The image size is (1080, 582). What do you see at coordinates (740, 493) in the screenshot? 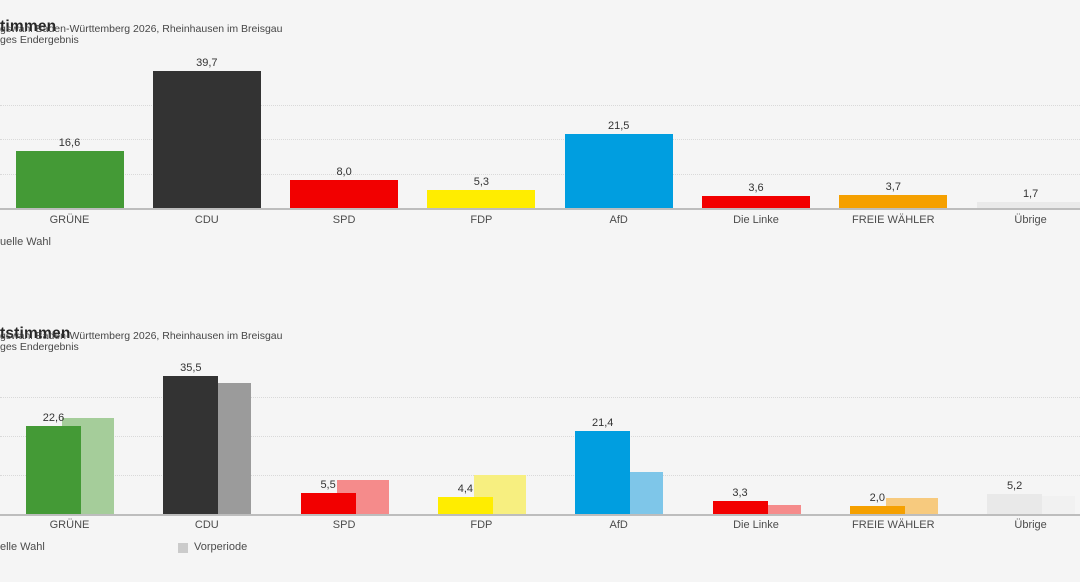
I see `value-label-die-linke: 3,3` at bounding box center [740, 493].